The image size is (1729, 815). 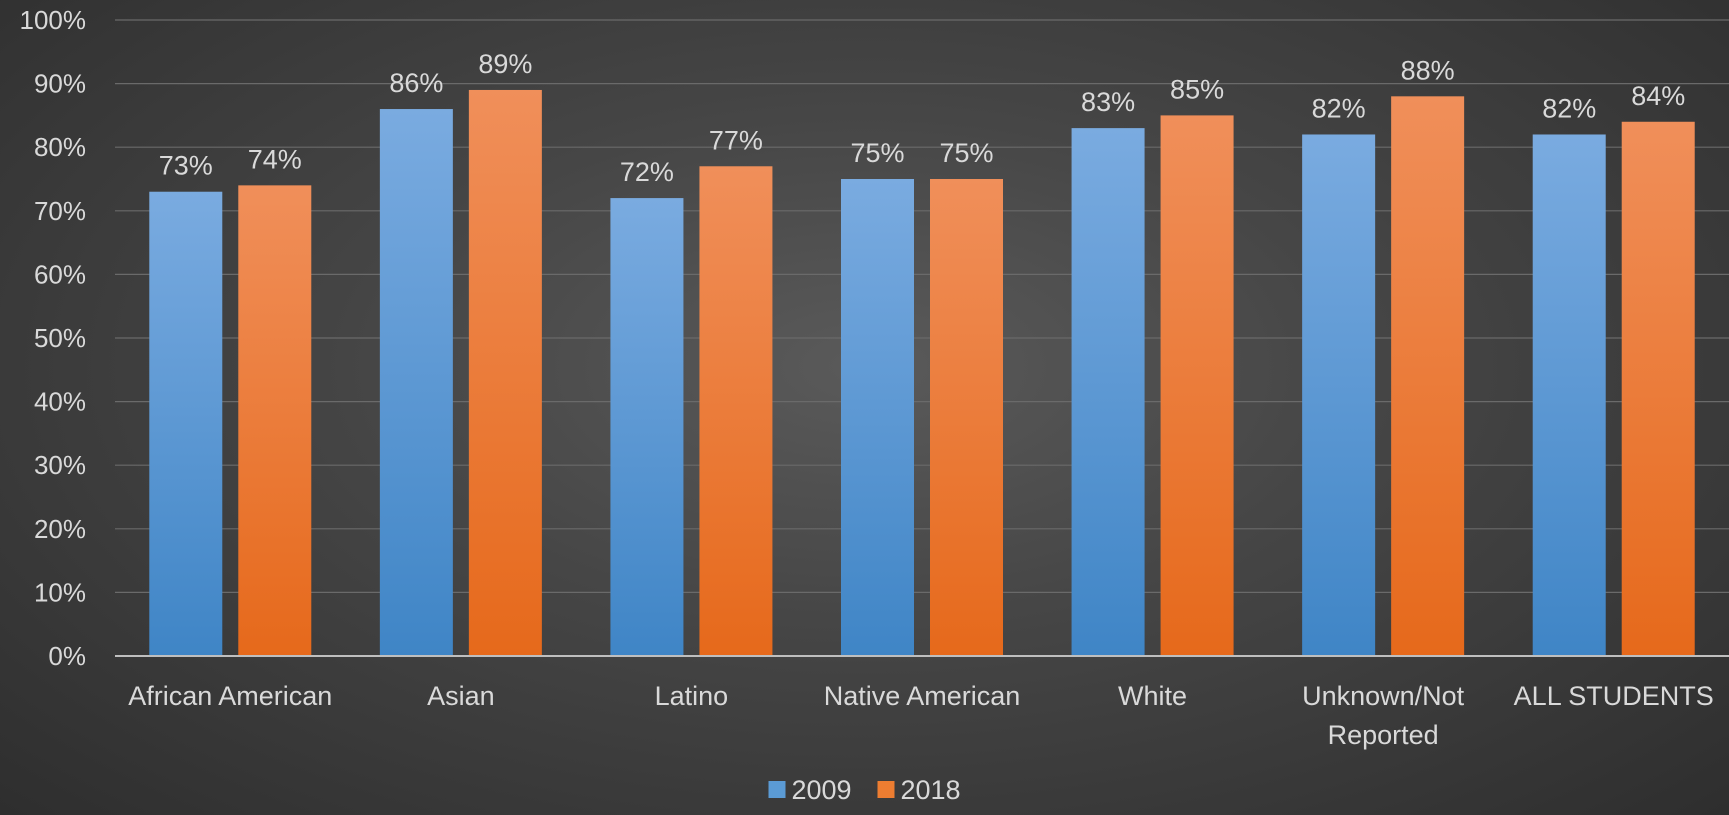 I want to click on x-category-label: Asian, so click(x=461, y=696).